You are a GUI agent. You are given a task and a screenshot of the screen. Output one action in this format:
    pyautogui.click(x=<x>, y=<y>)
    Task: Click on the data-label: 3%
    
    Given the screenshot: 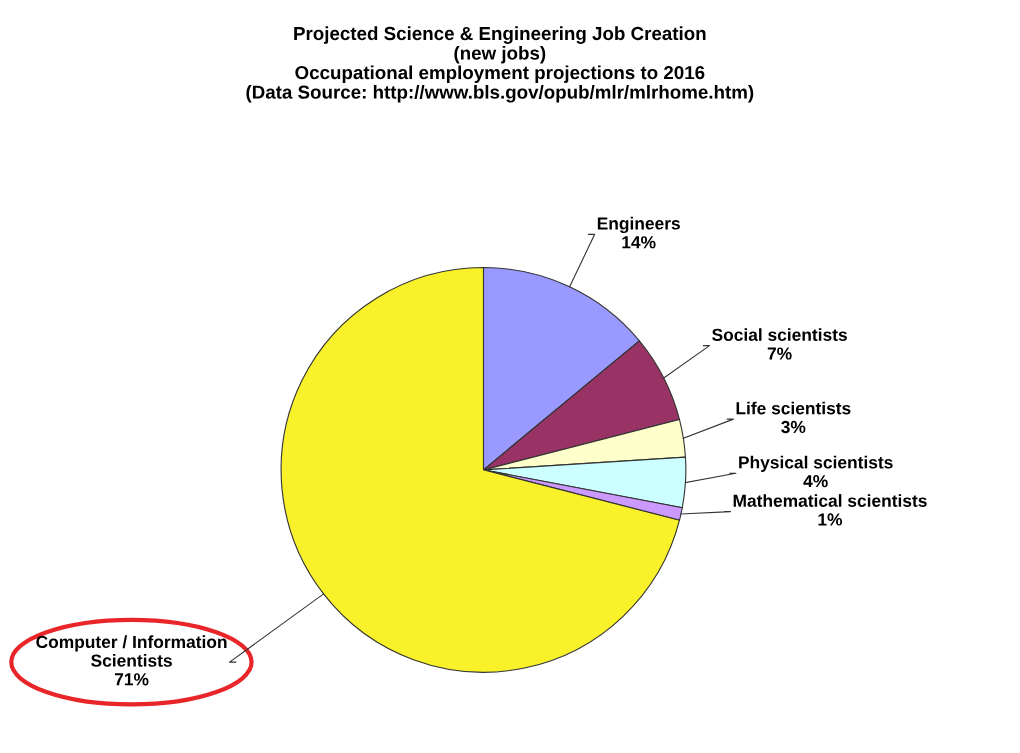 What is the action you would take?
    pyautogui.click(x=793, y=427)
    